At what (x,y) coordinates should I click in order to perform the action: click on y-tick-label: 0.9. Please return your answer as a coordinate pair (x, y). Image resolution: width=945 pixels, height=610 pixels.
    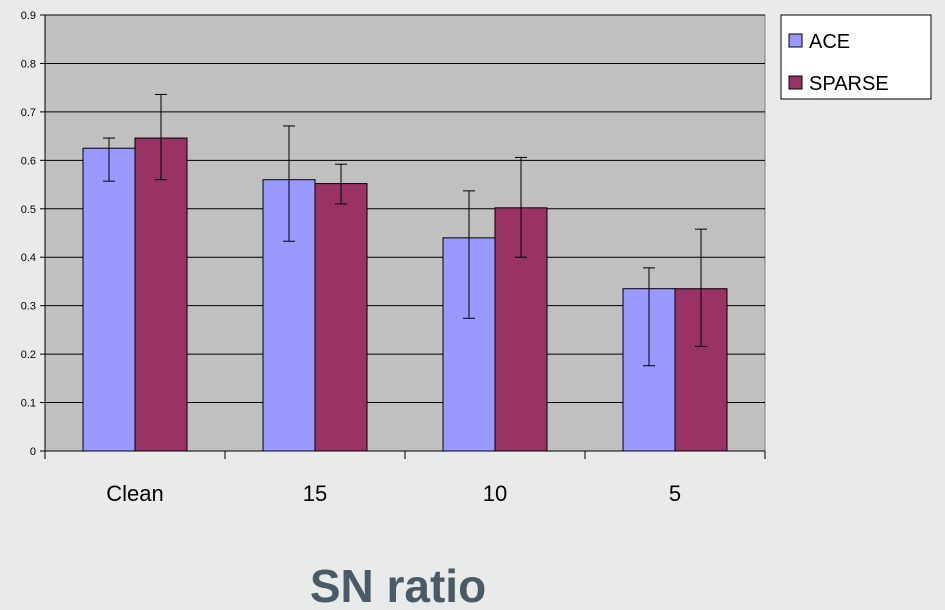
    Looking at the image, I should click on (28, 16).